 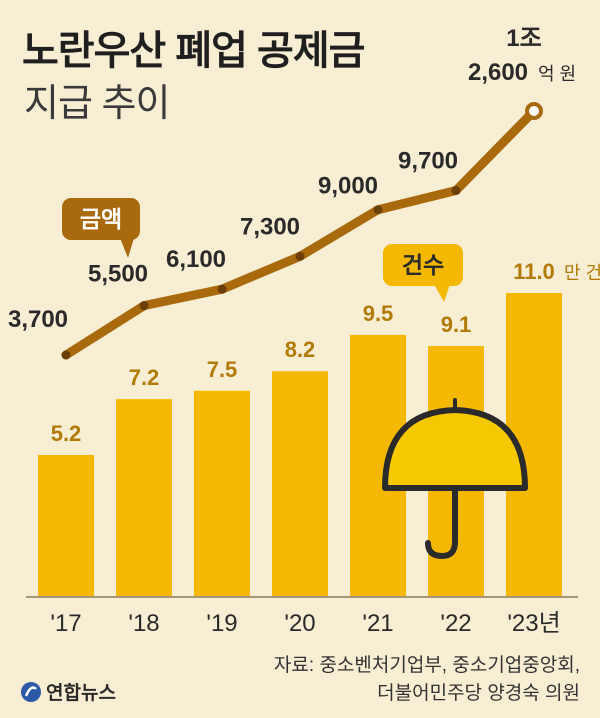 I want to click on bar-value-label: 9.1, so click(x=456, y=324).